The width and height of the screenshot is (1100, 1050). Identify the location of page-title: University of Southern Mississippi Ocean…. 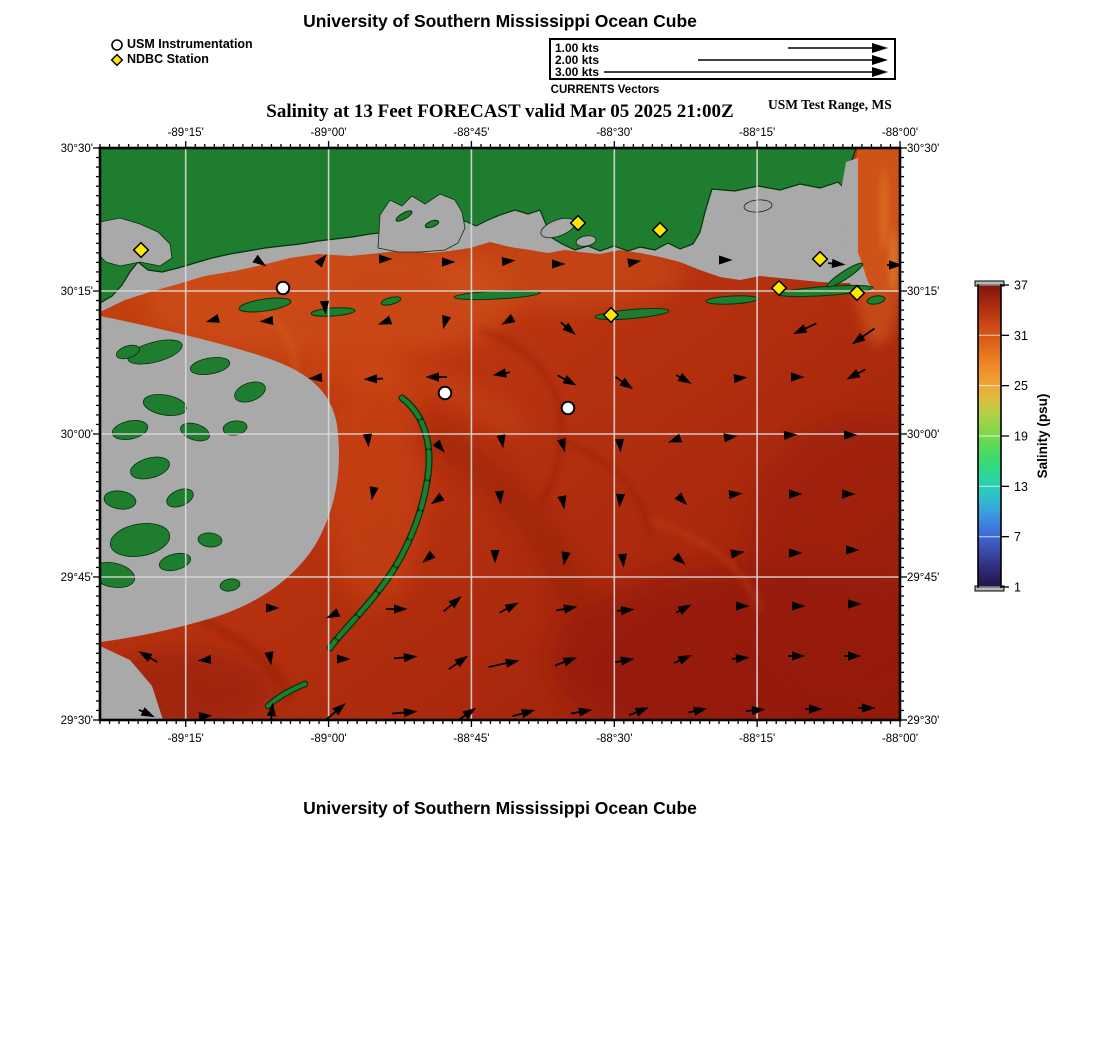
(500, 21).